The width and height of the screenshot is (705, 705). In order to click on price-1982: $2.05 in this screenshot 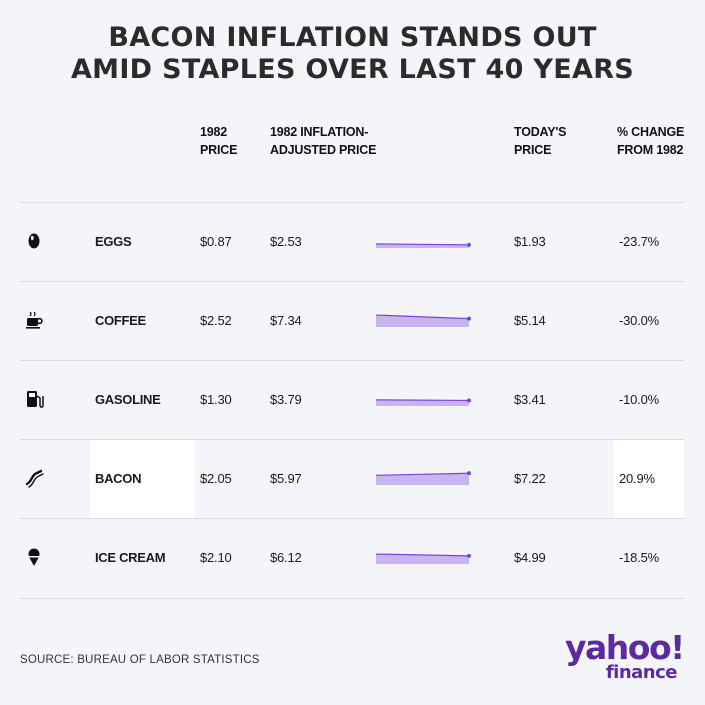, I will do `click(216, 478)`.